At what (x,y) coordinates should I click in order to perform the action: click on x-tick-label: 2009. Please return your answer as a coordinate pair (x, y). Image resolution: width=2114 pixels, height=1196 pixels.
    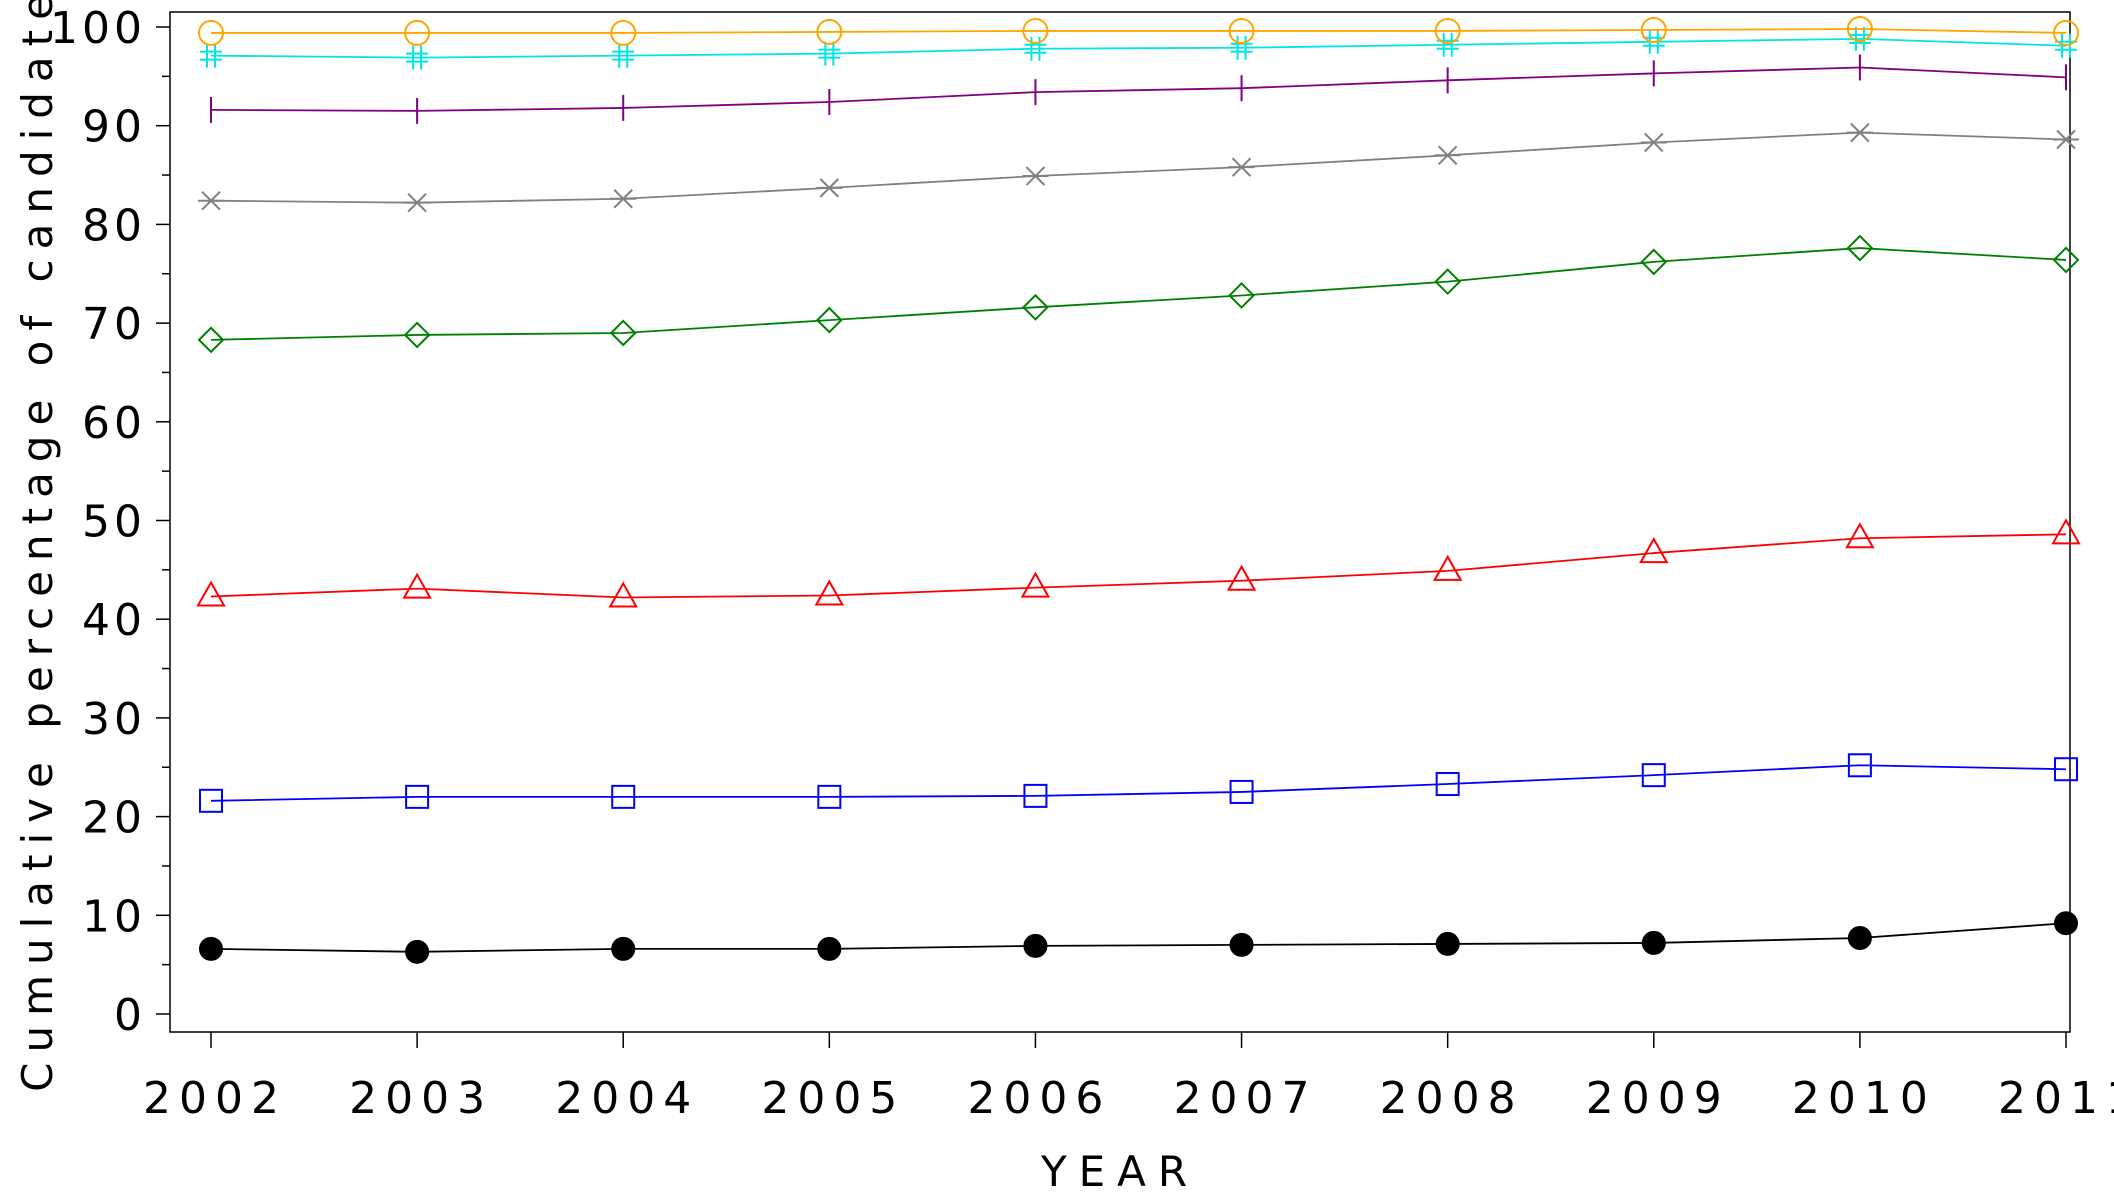
    Looking at the image, I should click on (1658, 1098).